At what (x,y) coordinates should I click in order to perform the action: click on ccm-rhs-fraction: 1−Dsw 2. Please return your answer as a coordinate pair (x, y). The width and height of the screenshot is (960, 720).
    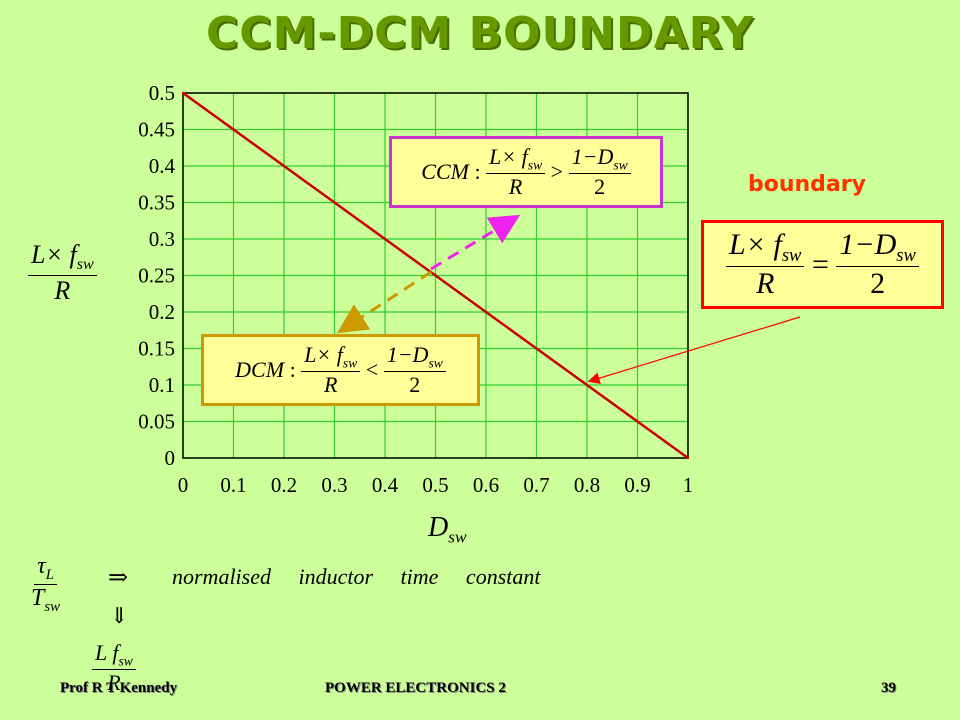
    Looking at the image, I should click on (599, 172).